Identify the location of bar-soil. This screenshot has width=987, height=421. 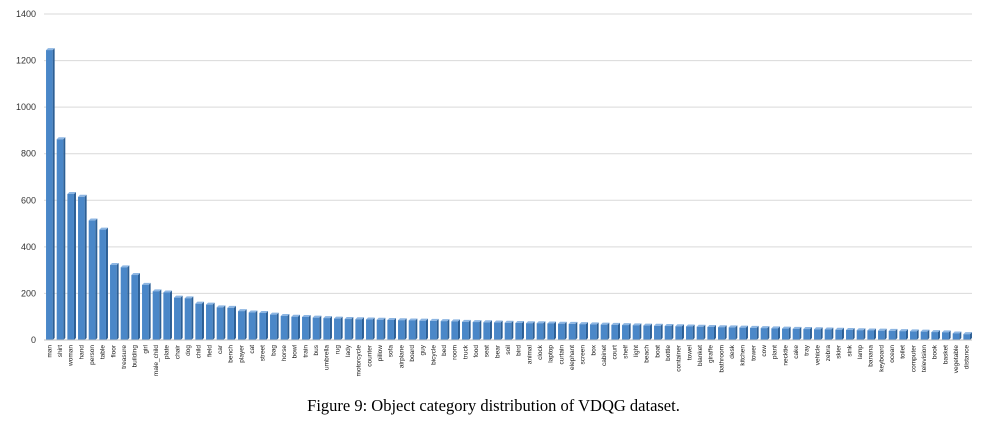
(509, 330).